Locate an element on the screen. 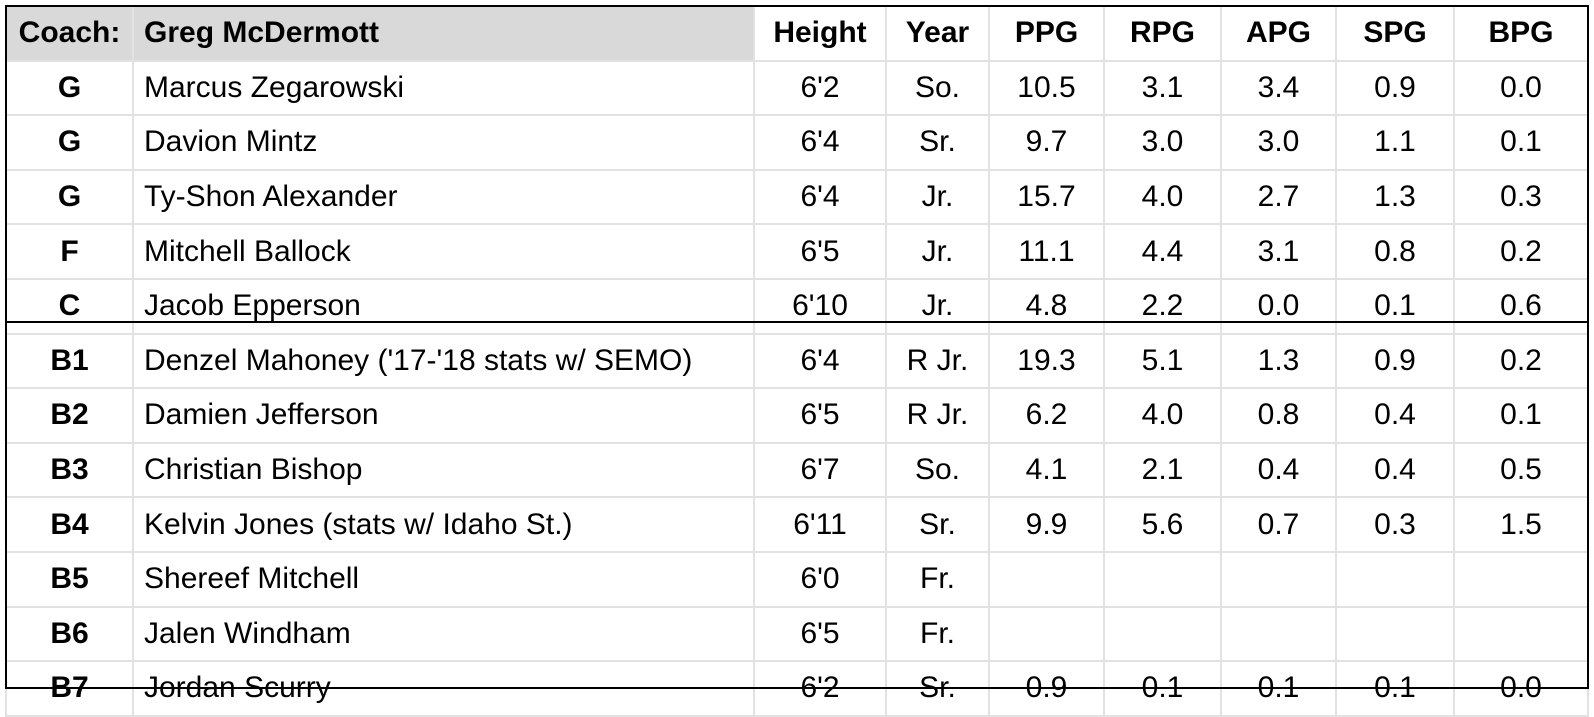 Image resolution: width=1594 pixels, height=717 pixels. cell-height: 6'10 is located at coordinates (820, 306).